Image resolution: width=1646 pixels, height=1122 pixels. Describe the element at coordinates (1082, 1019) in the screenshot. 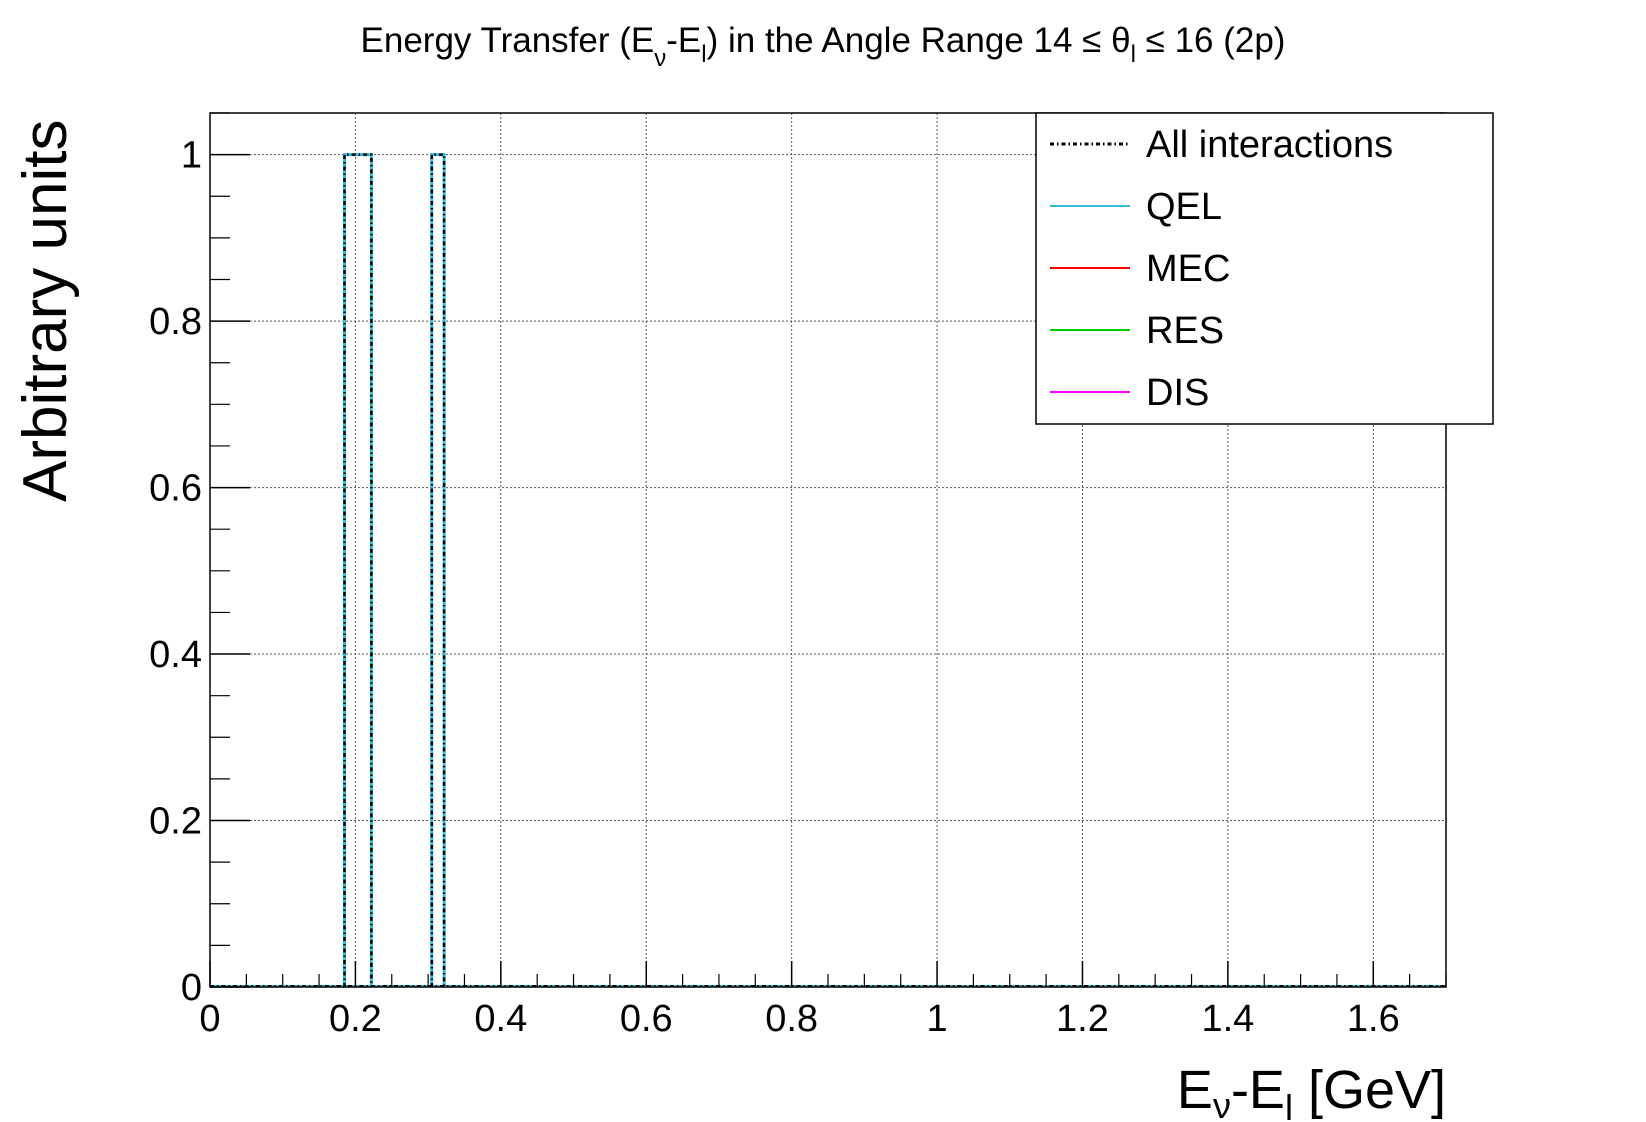

I see `x-tick-label: 1.2` at that location.